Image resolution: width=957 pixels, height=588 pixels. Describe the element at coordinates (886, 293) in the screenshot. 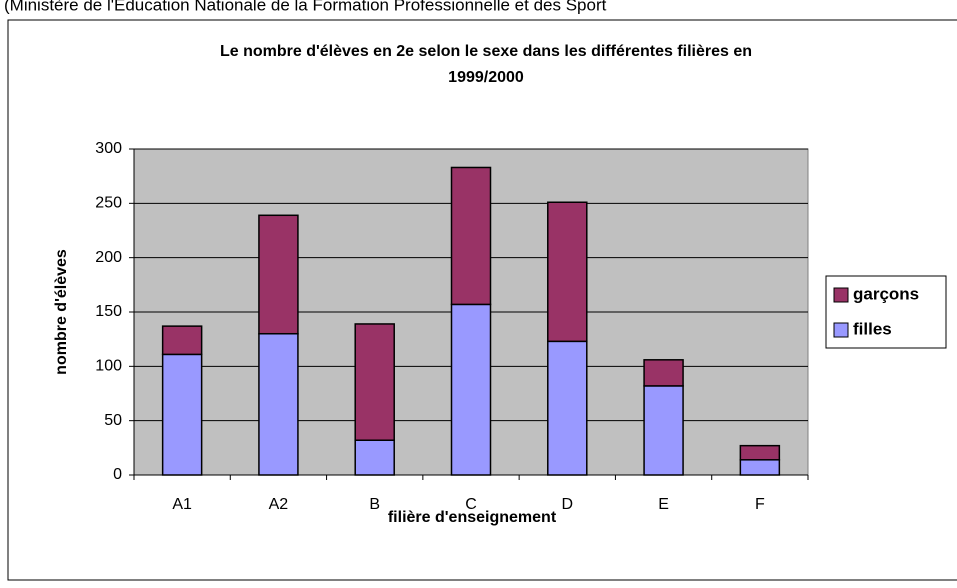

I see `legend-label: garçons` at that location.